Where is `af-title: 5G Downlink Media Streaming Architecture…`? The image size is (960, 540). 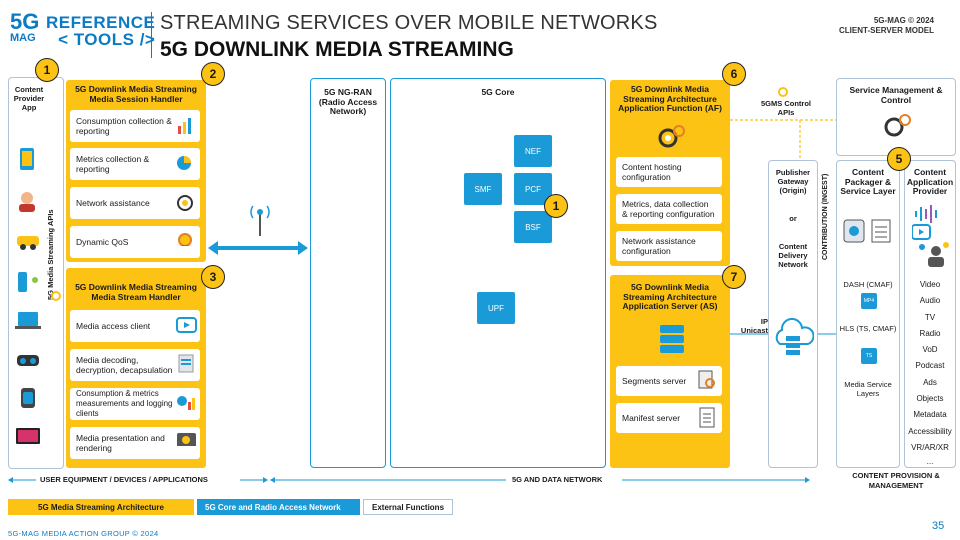 af-title: 5G Downlink Media Streaming Architecture… is located at coordinates (670, 98).